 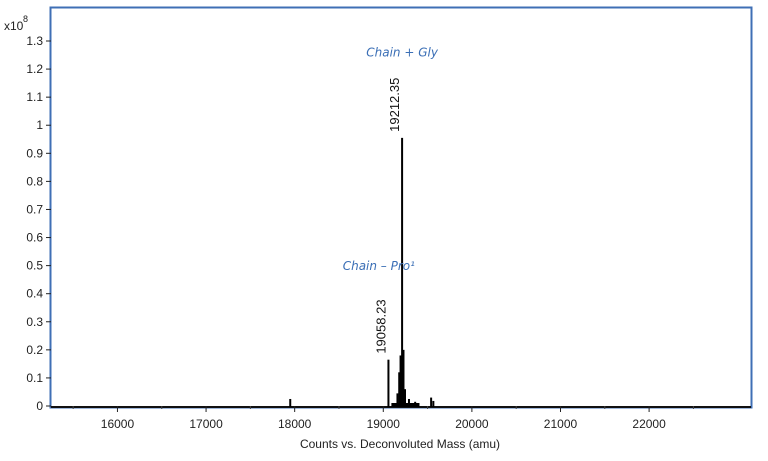 What do you see at coordinates (39, 406) in the screenshot?
I see `y-tick-label: 0` at bounding box center [39, 406].